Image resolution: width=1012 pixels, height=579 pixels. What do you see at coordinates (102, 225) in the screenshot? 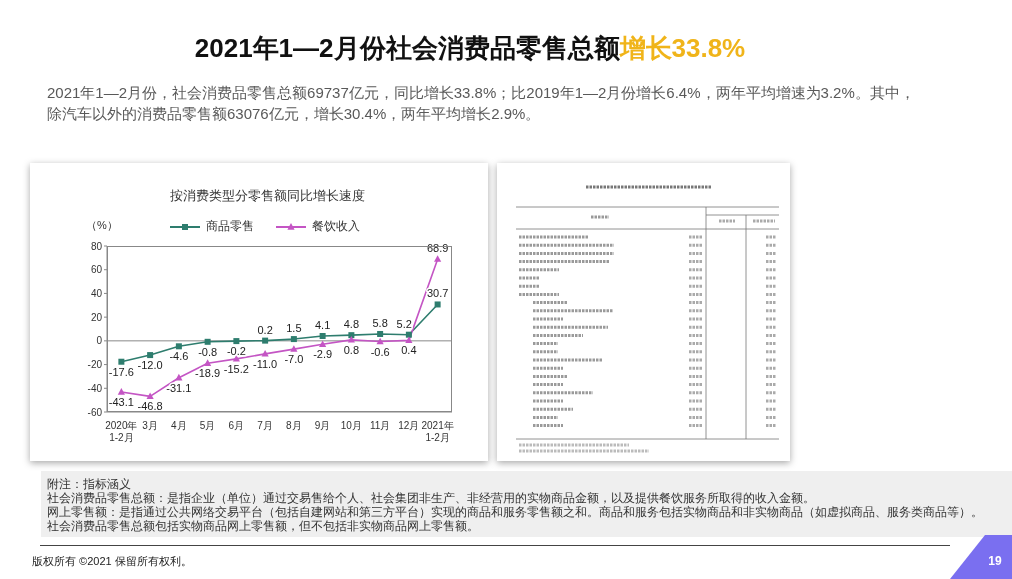
I see `y-axis-title: （%）` at bounding box center [102, 225].